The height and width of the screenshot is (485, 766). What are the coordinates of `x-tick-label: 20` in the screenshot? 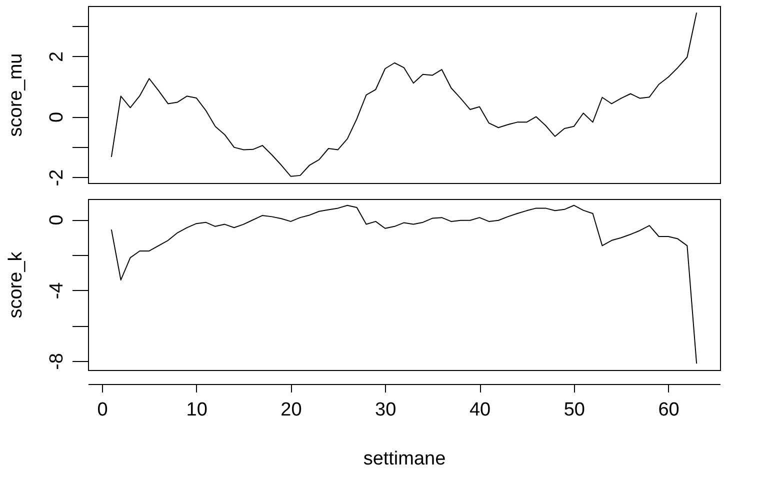 It's located at (291, 410).